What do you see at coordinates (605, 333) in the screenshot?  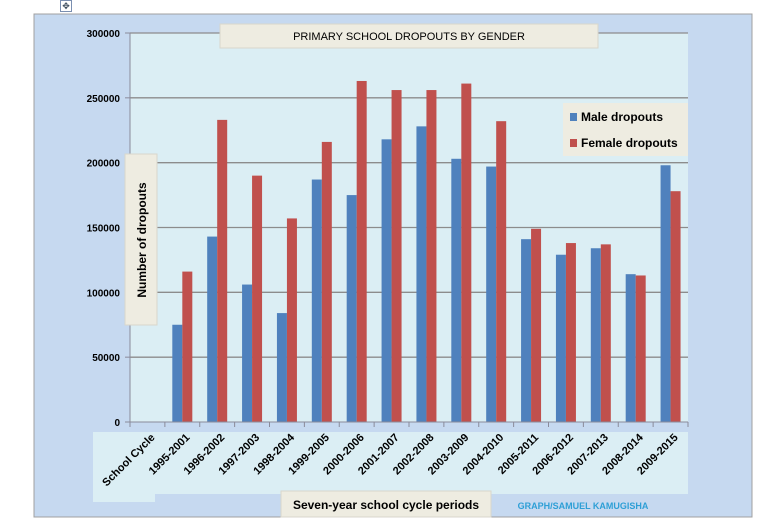 I see `bar-female-2007-2013` at bounding box center [605, 333].